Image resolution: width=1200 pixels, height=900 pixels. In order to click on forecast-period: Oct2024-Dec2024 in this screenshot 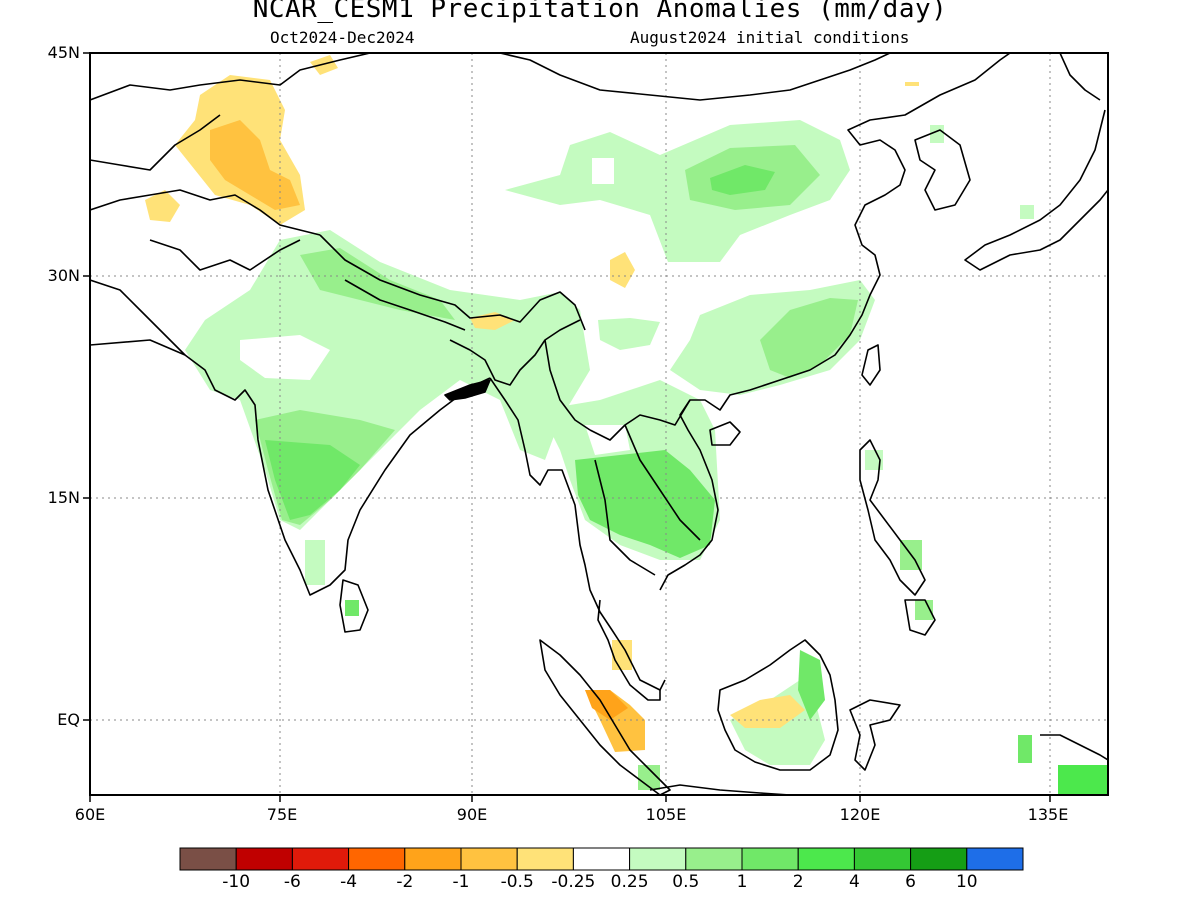, I will do `click(342, 37)`.